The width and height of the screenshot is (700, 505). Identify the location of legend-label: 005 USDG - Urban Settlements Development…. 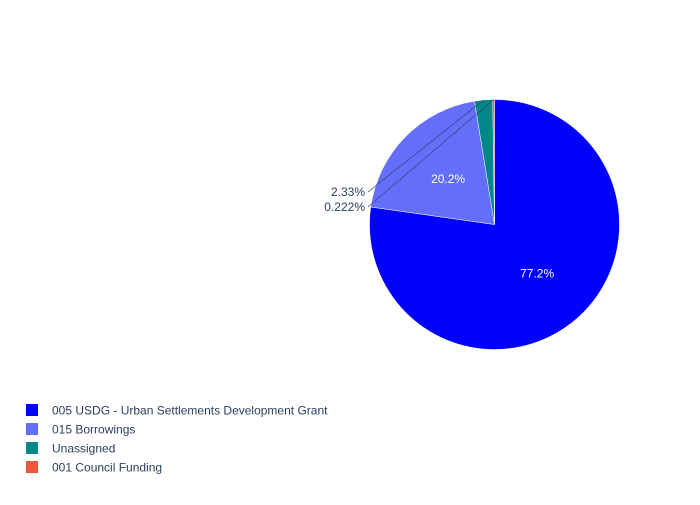
(190, 411).